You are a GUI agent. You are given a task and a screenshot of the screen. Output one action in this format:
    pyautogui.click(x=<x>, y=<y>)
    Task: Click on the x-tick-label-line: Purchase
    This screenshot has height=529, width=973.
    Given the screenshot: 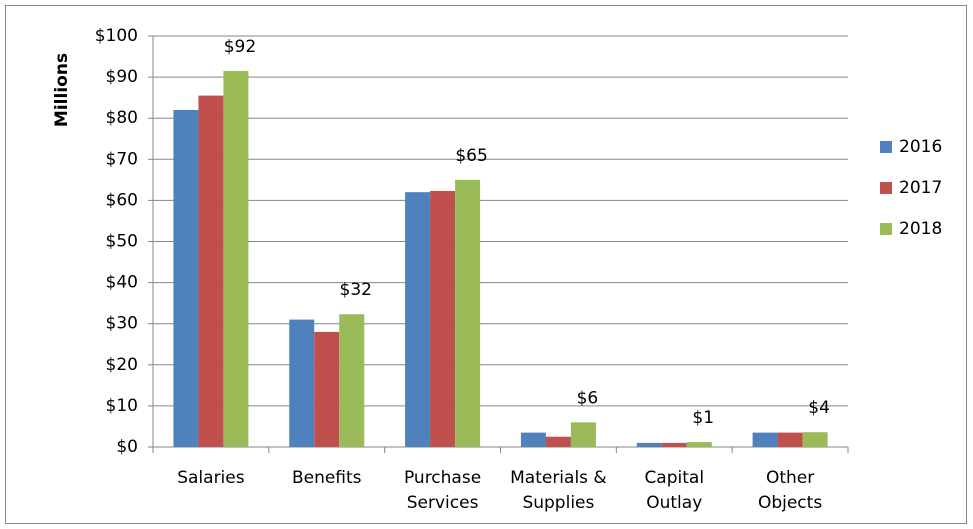 What is the action you would take?
    pyautogui.click(x=442, y=478)
    